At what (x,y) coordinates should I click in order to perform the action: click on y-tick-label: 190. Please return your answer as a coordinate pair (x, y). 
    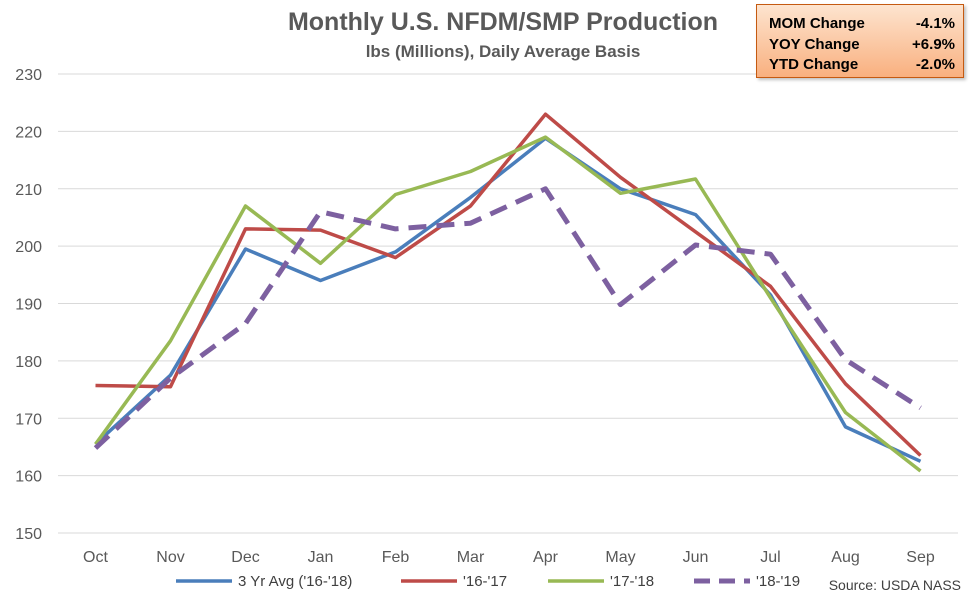
    Looking at the image, I should click on (28, 305).